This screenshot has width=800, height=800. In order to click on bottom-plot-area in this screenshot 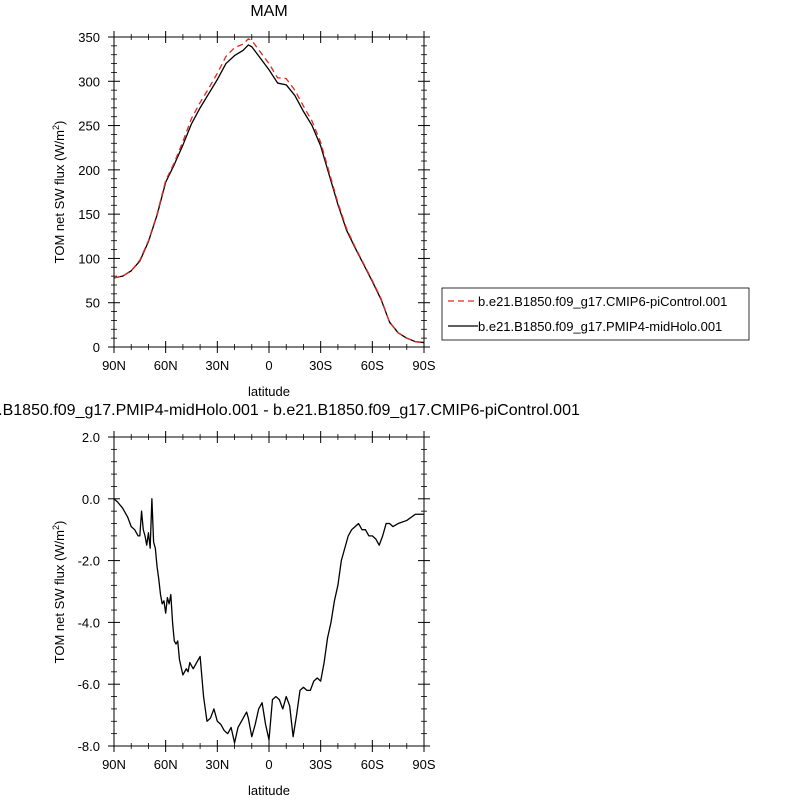, I will do `click(268, 621)`.